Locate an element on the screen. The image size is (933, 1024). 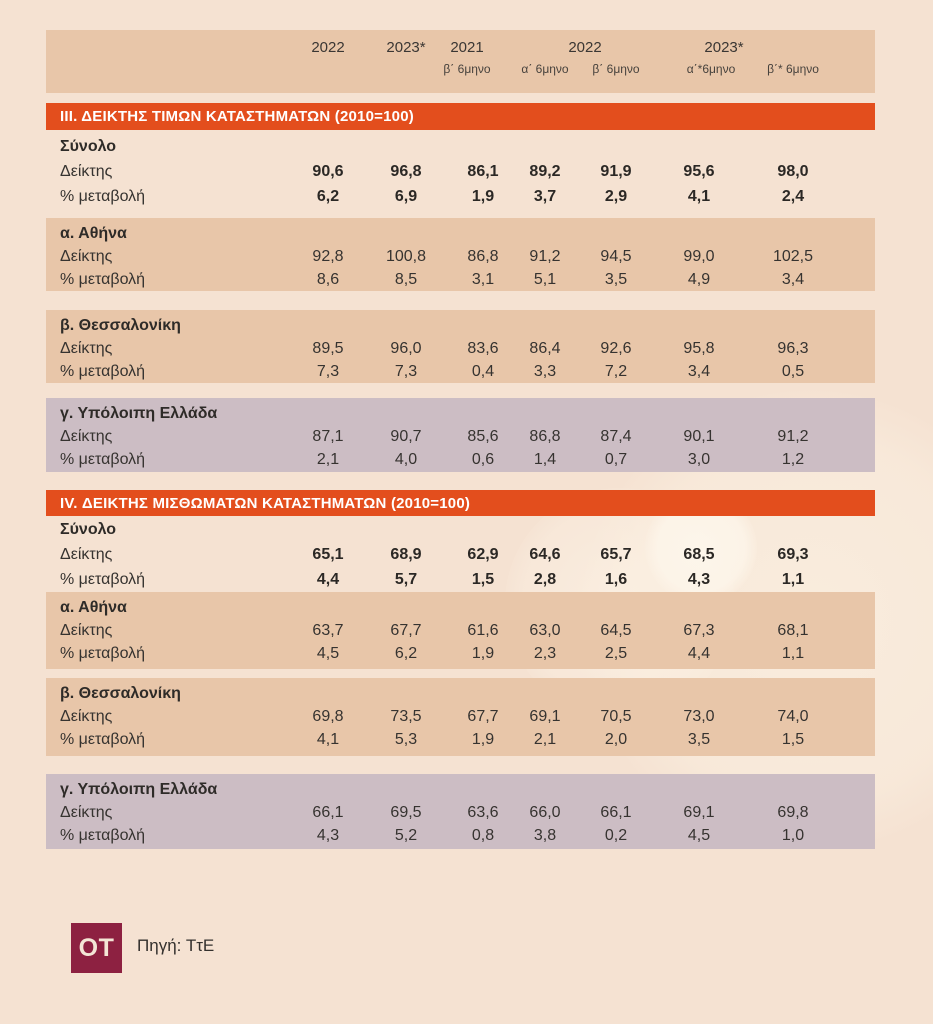
group-title: β. Θεσσαλονίκη is located at coordinates (120, 325).